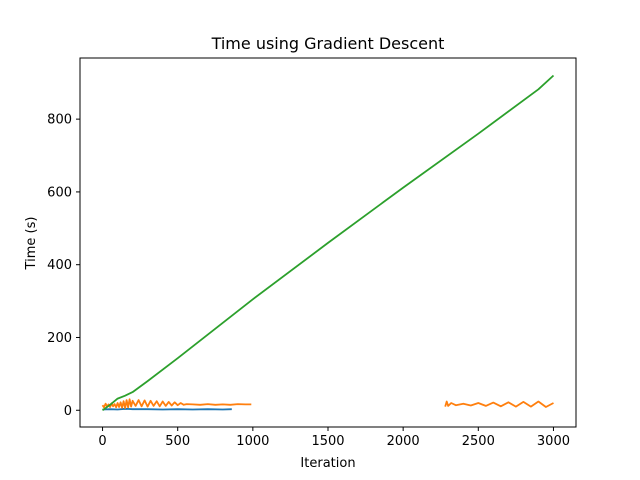  What do you see at coordinates (328, 43) in the screenshot?
I see `chart-title: Time using Gradient Descent` at bounding box center [328, 43].